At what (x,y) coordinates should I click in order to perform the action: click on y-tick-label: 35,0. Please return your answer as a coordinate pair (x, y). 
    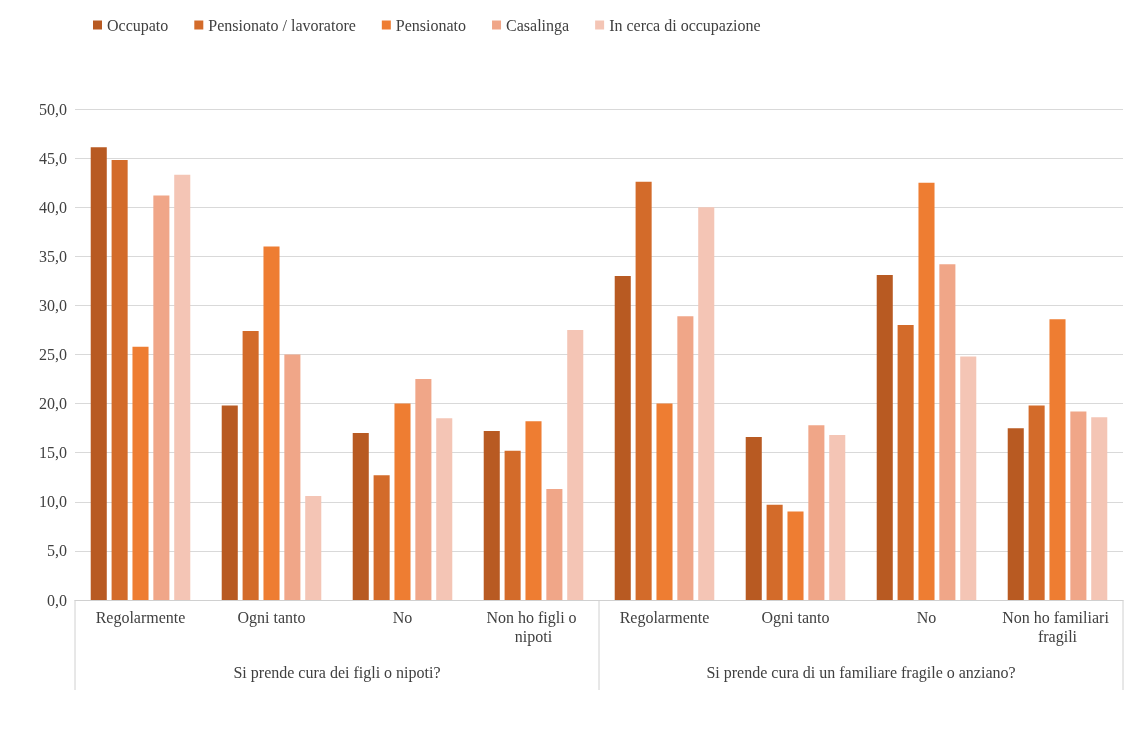
    Looking at the image, I should click on (53, 256).